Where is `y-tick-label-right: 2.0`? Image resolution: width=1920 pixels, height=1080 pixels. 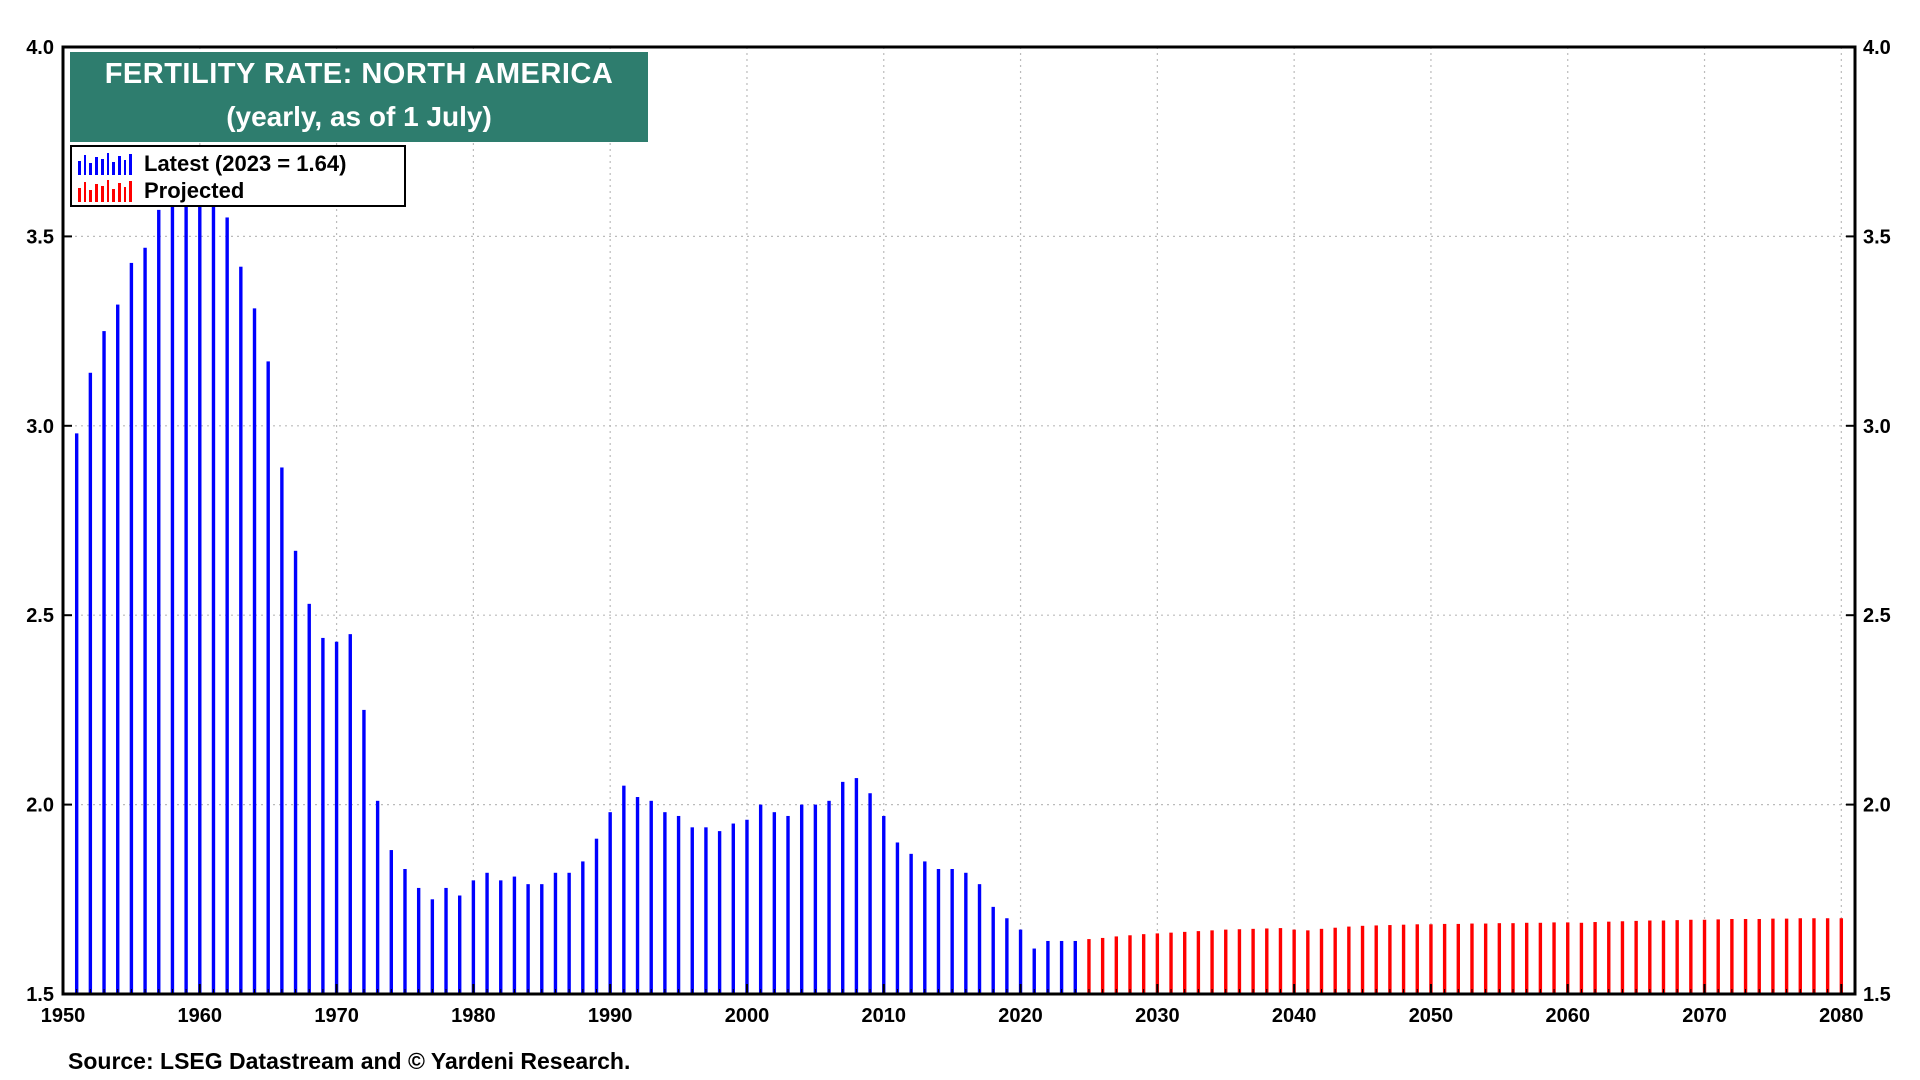 y-tick-label-right: 2.0 is located at coordinates (1877, 806).